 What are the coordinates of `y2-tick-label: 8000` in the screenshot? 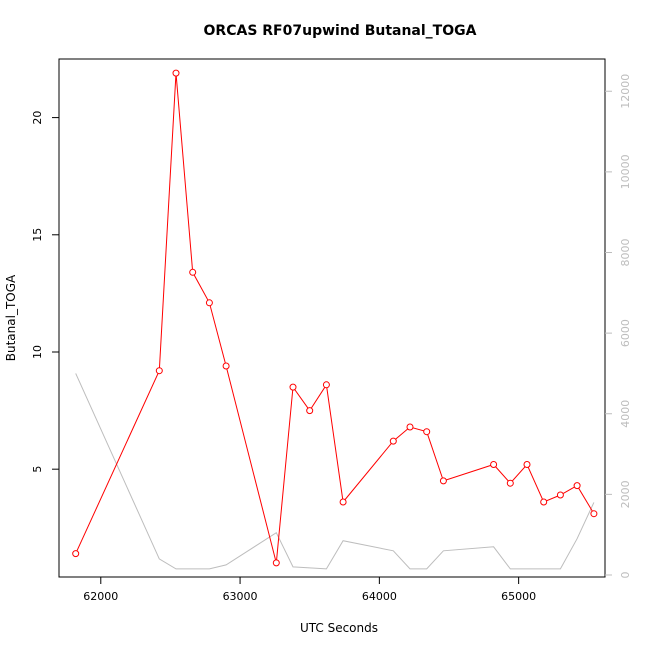 It's located at (625, 252).